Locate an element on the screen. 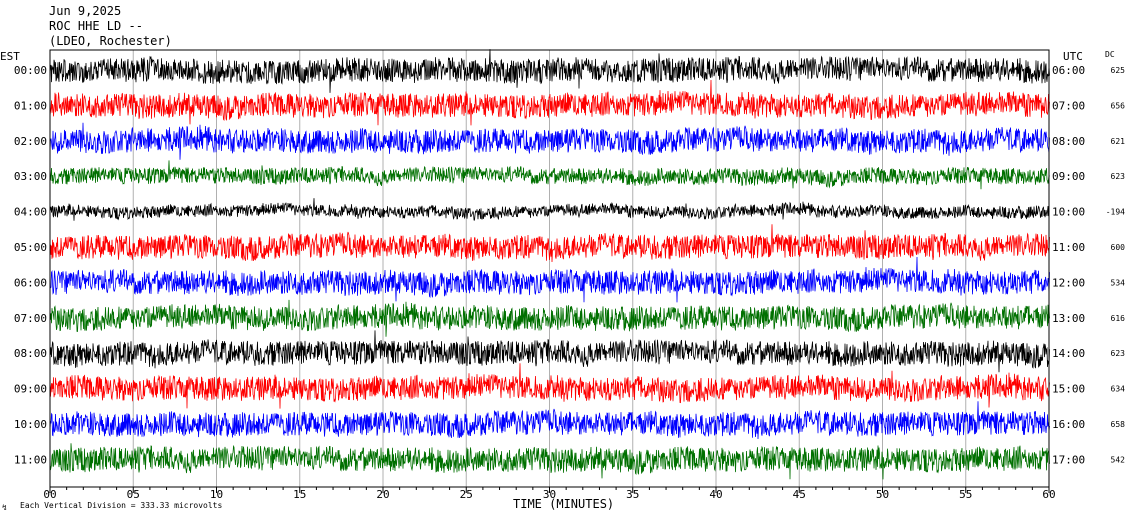 This screenshot has height=519, width=1130. utc-hour-label: 11:00 is located at coordinates (1068, 247).